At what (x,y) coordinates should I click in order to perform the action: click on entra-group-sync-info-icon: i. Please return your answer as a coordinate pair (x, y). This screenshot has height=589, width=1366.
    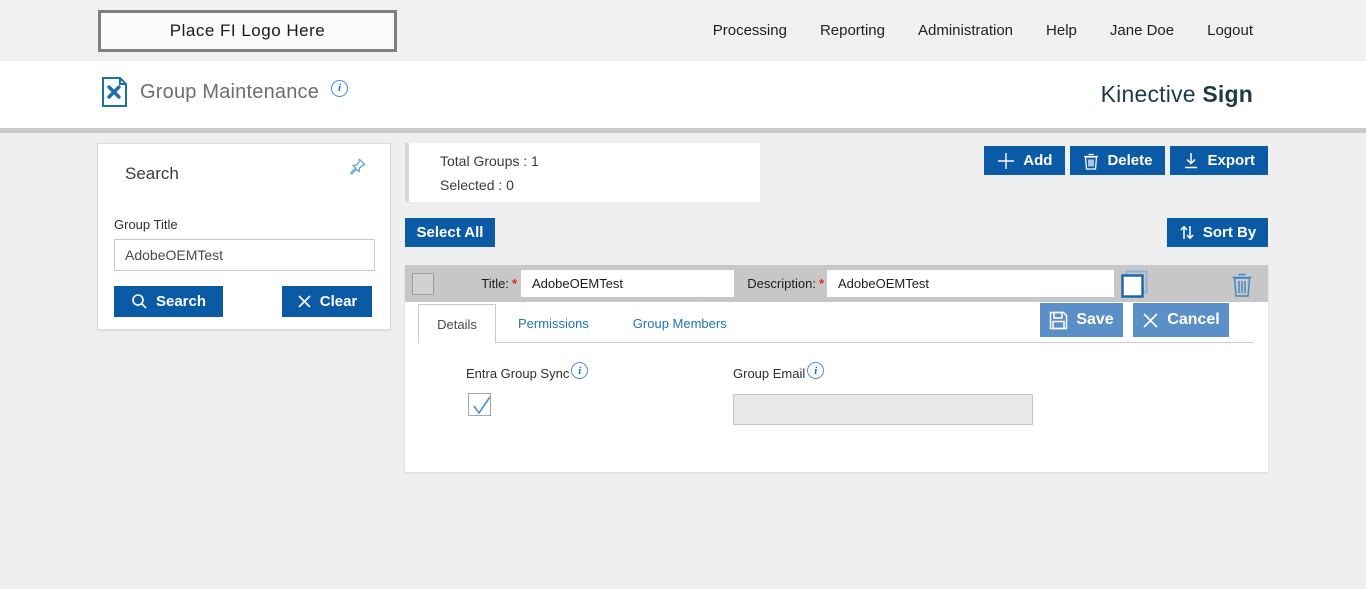
    Looking at the image, I should click on (580, 370).